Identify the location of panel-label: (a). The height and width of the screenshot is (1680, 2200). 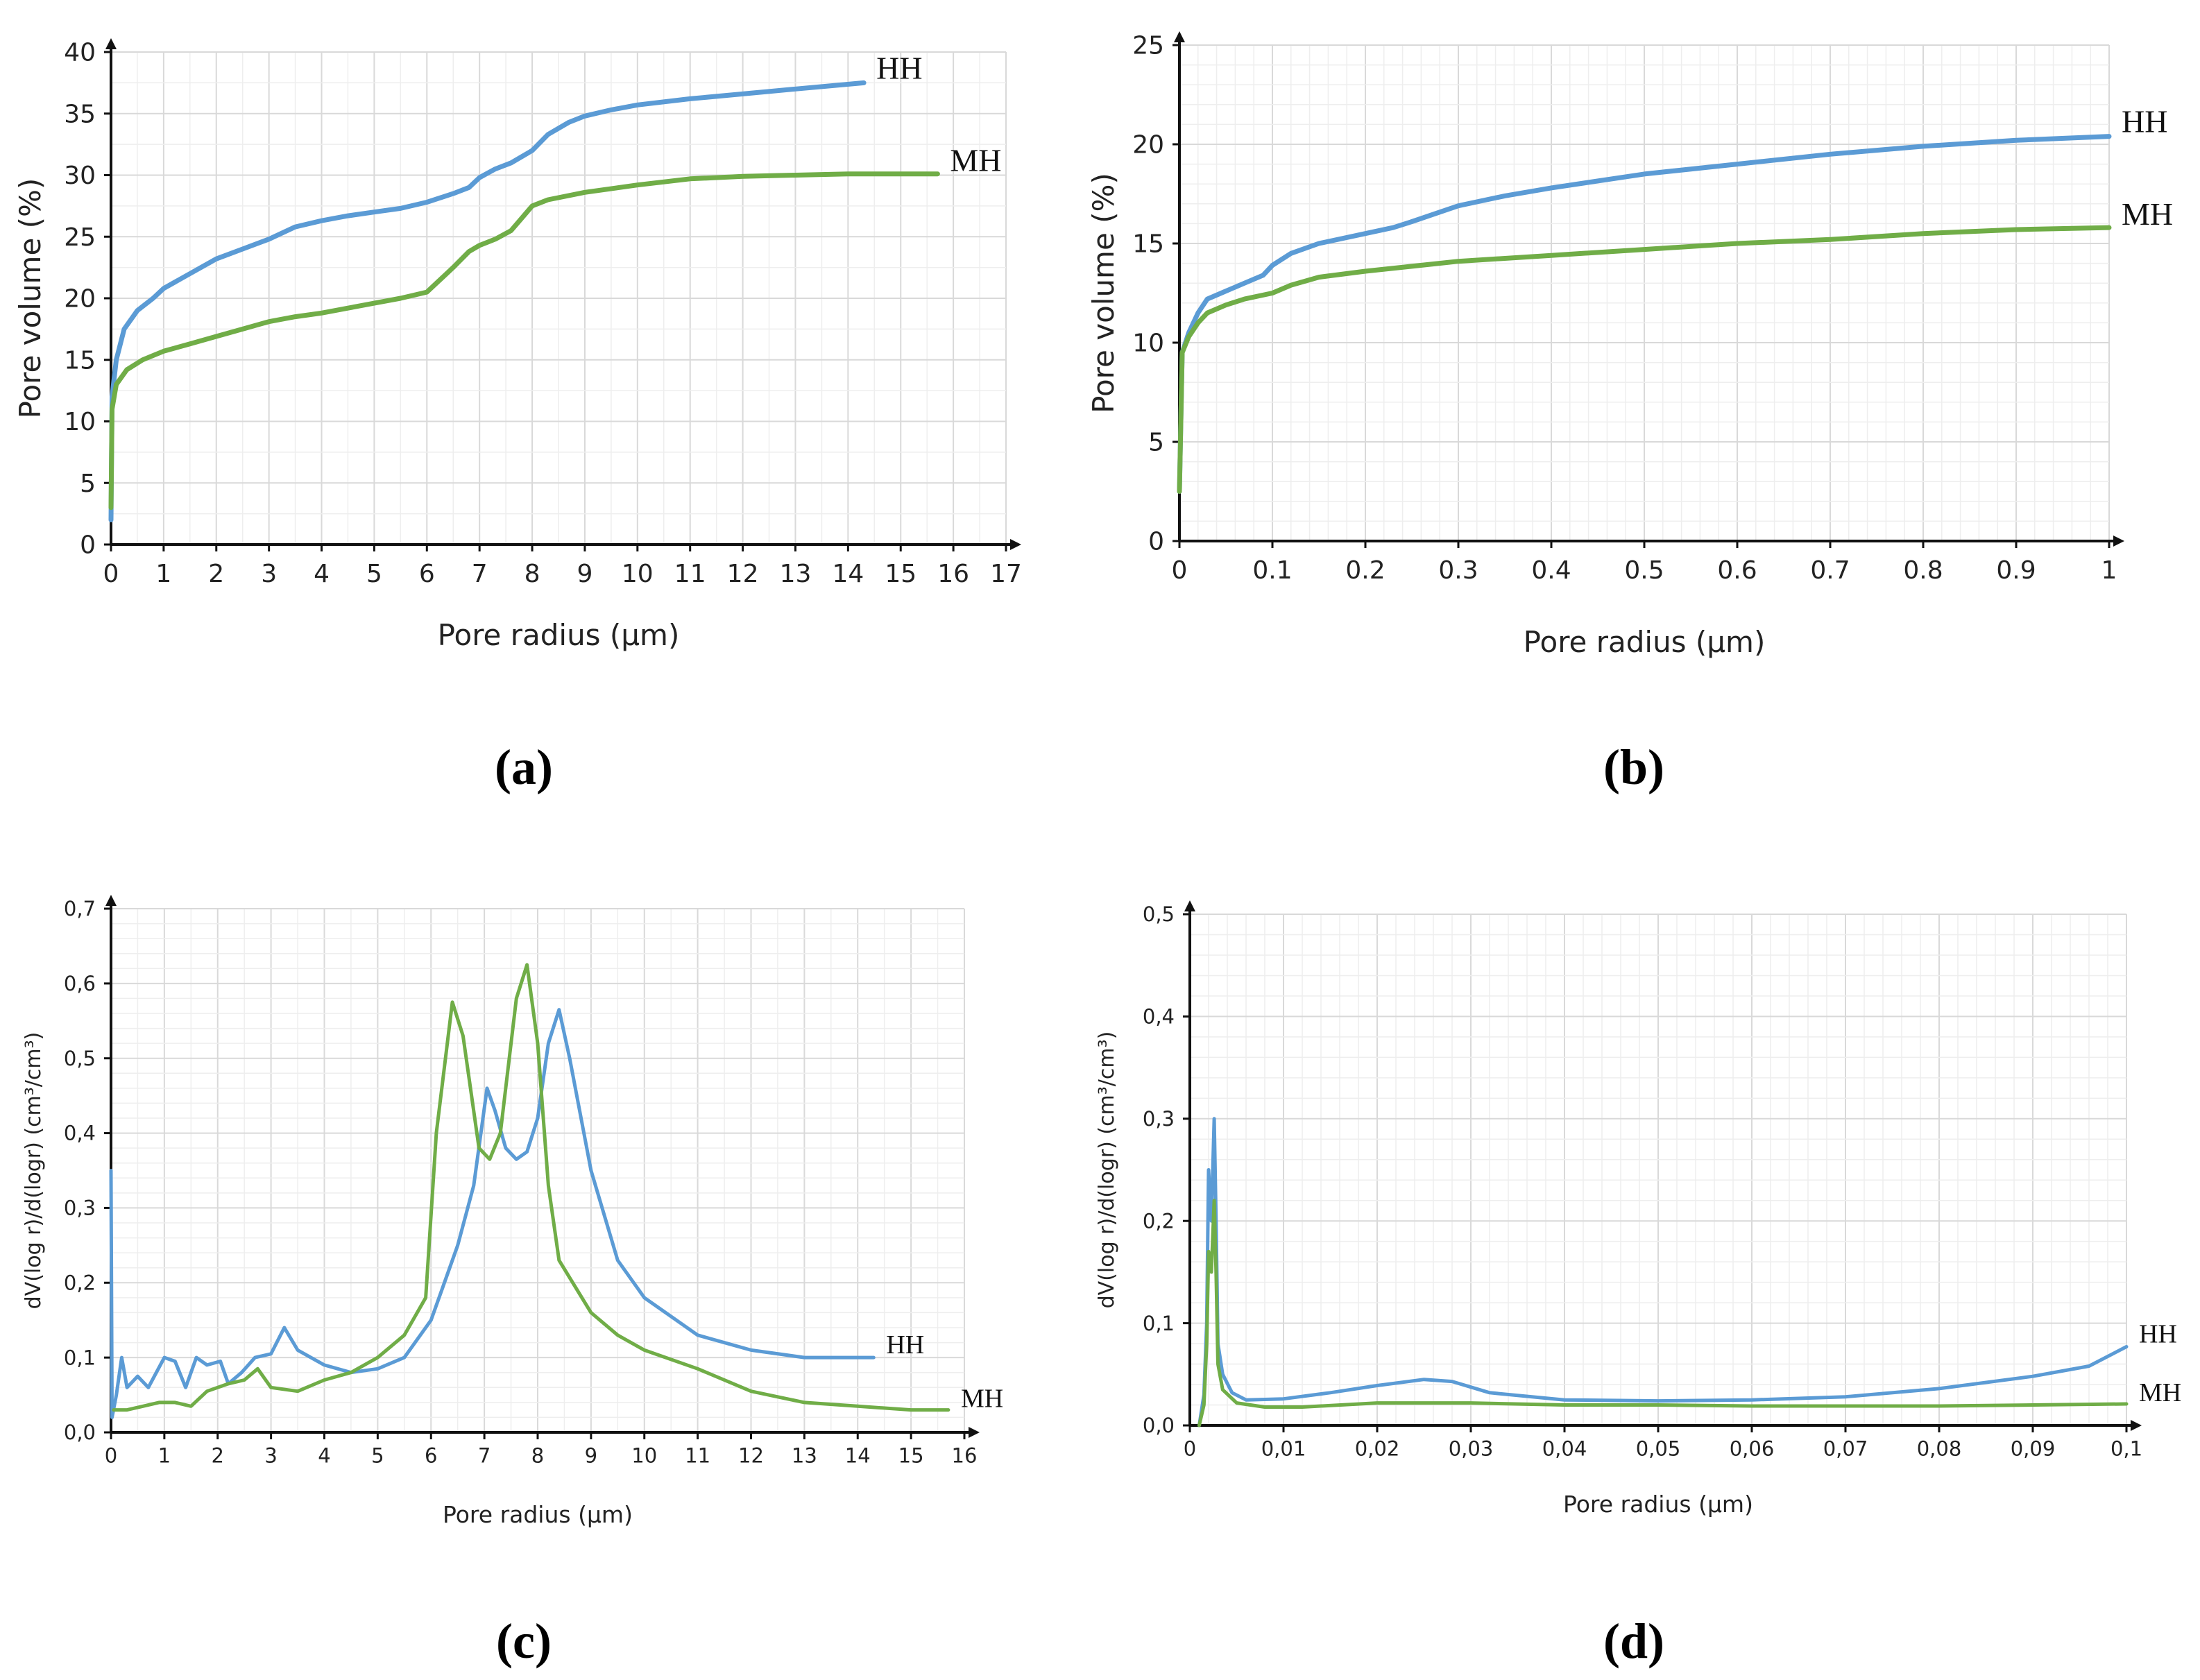
(524, 767).